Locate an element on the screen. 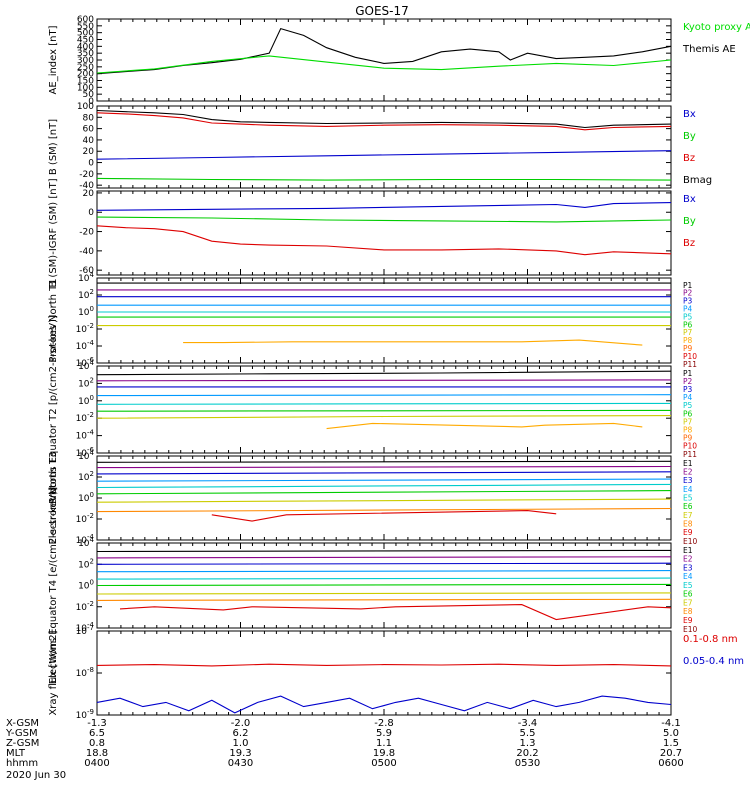 Image resolution: width=750 pixels, height=800 pixels. legend-item: P6 is located at coordinates (688, 413).